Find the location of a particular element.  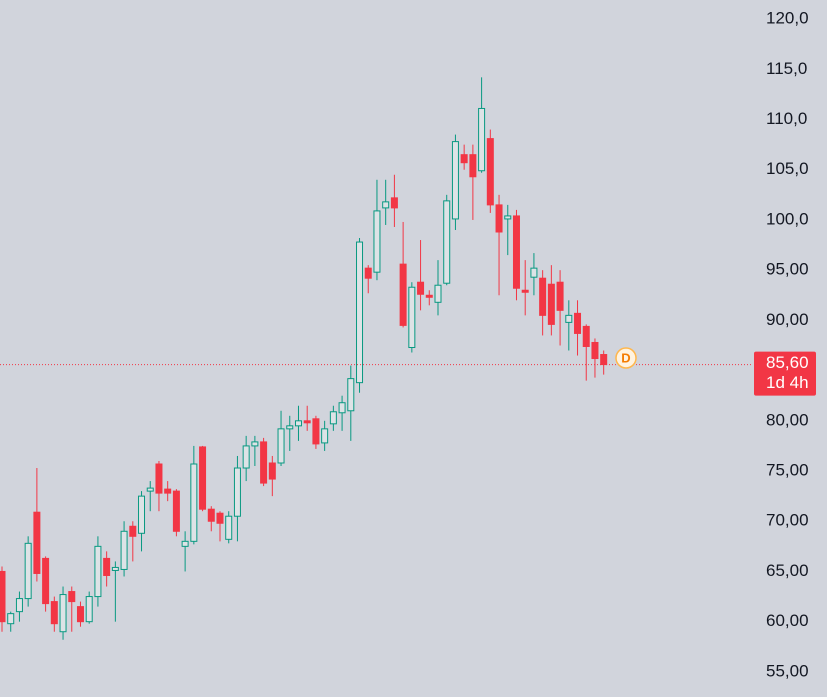

price-label-box is located at coordinates (785, 373).